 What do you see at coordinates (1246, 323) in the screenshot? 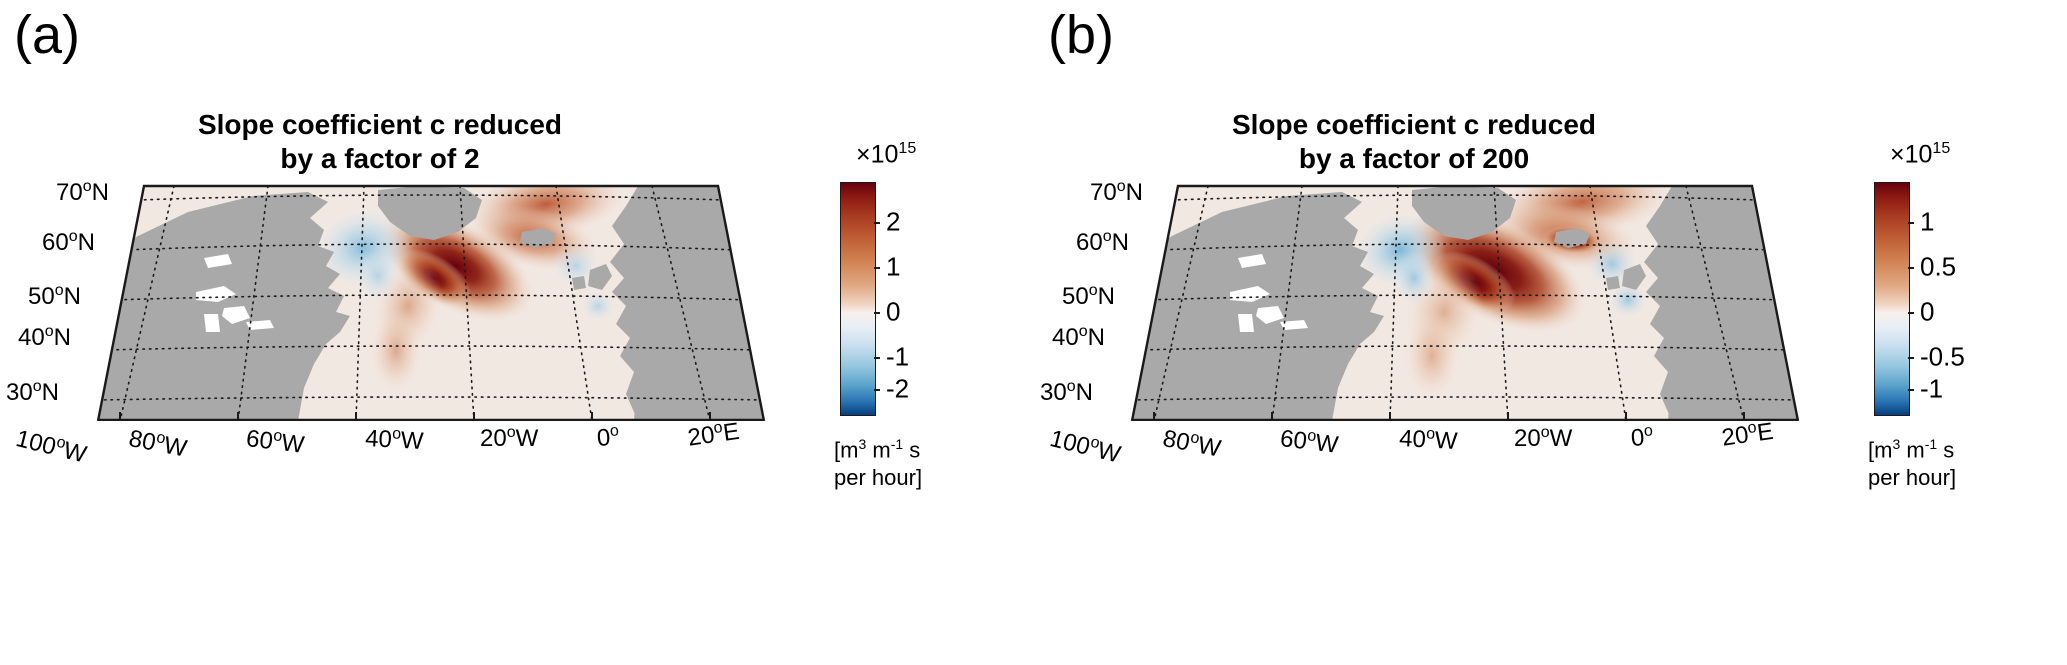
I see `lake-b-michigan` at bounding box center [1246, 323].